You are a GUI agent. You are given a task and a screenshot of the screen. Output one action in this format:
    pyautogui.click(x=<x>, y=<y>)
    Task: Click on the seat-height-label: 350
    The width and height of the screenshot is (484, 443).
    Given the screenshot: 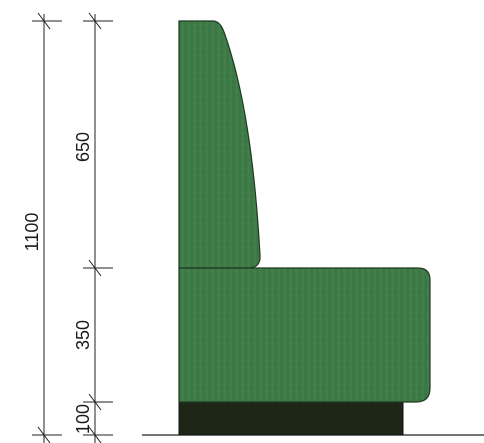 What is the action you would take?
    pyautogui.click(x=83, y=335)
    